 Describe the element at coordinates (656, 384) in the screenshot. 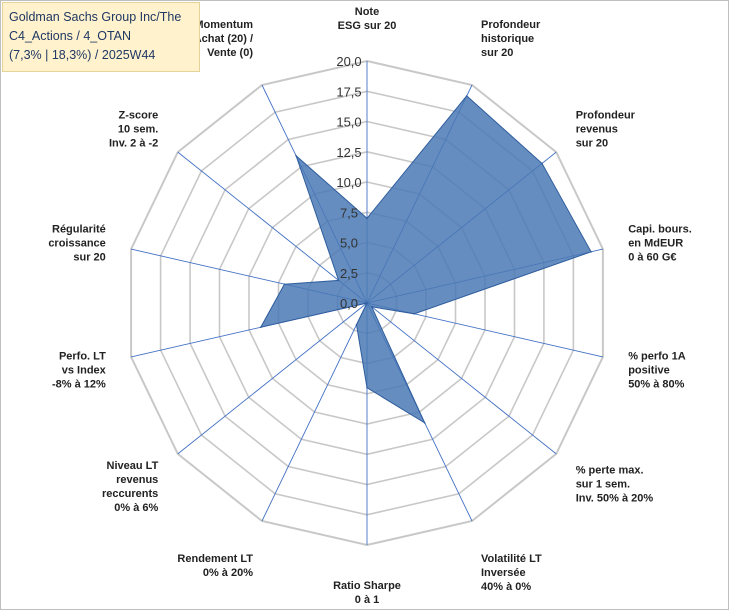

I see `axis-label-line: 50% à 80%` at that location.